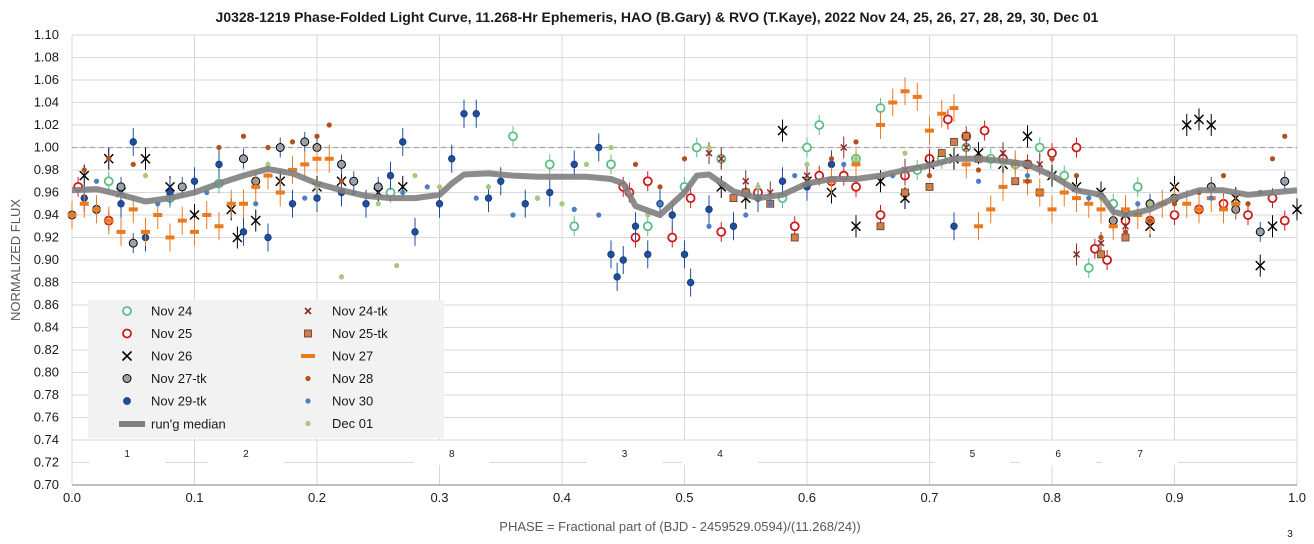 This screenshot has height=544, width=1314. I want to click on y-tick-label: 0.96, so click(46, 192).